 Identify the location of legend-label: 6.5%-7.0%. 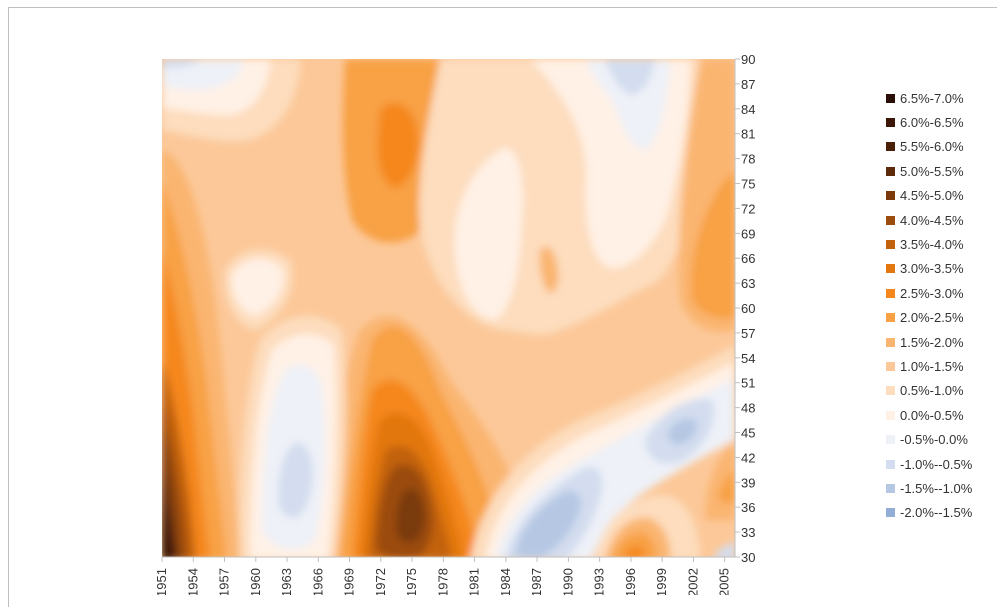
(932, 98).